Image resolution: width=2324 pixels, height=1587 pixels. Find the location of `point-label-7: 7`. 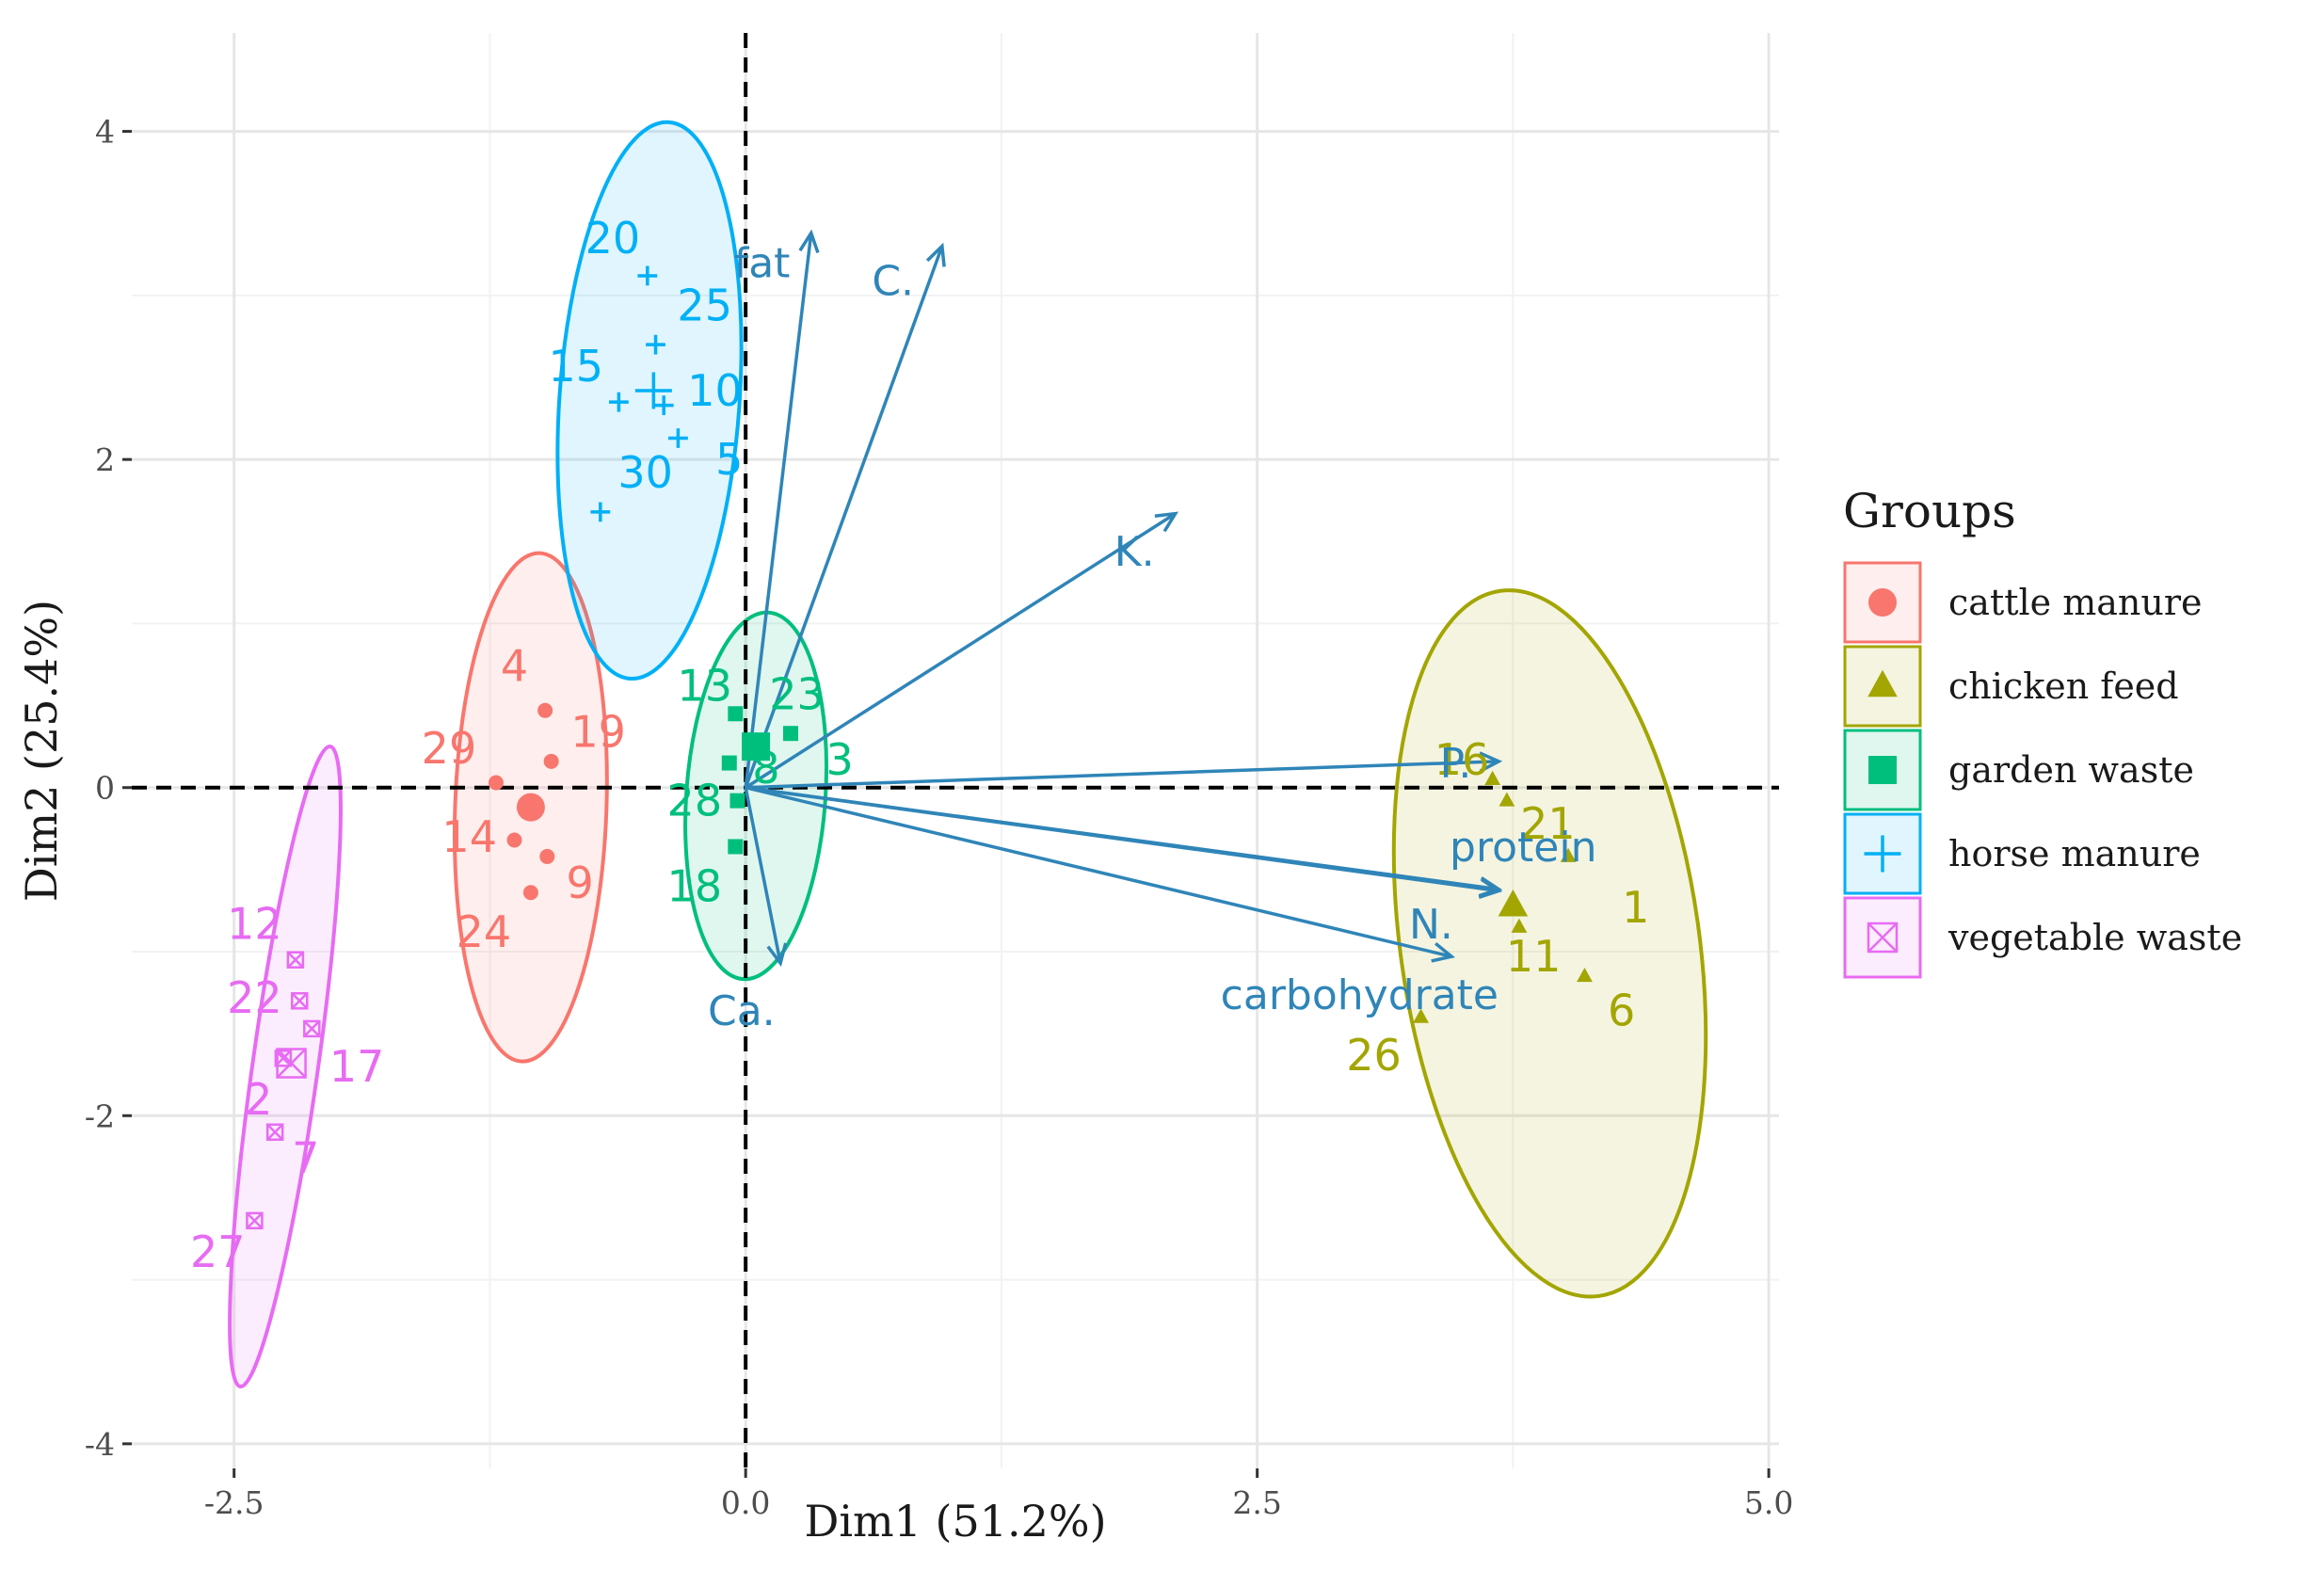

point-label-7: 7 is located at coordinates (305, 1158).